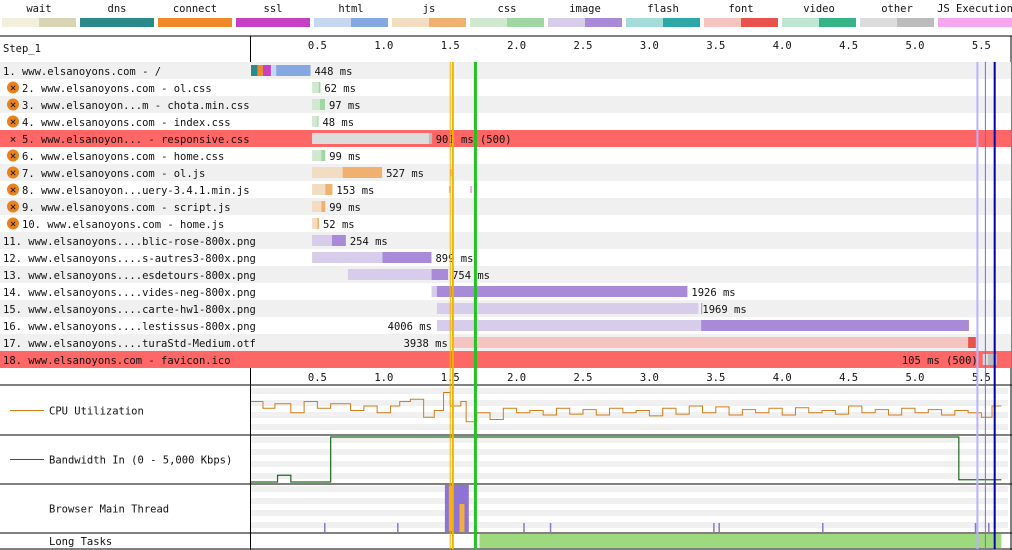  What do you see at coordinates (649, 46) in the screenshot?
I see `tick-label-top: 3.0` at bounding box center [649, 46].